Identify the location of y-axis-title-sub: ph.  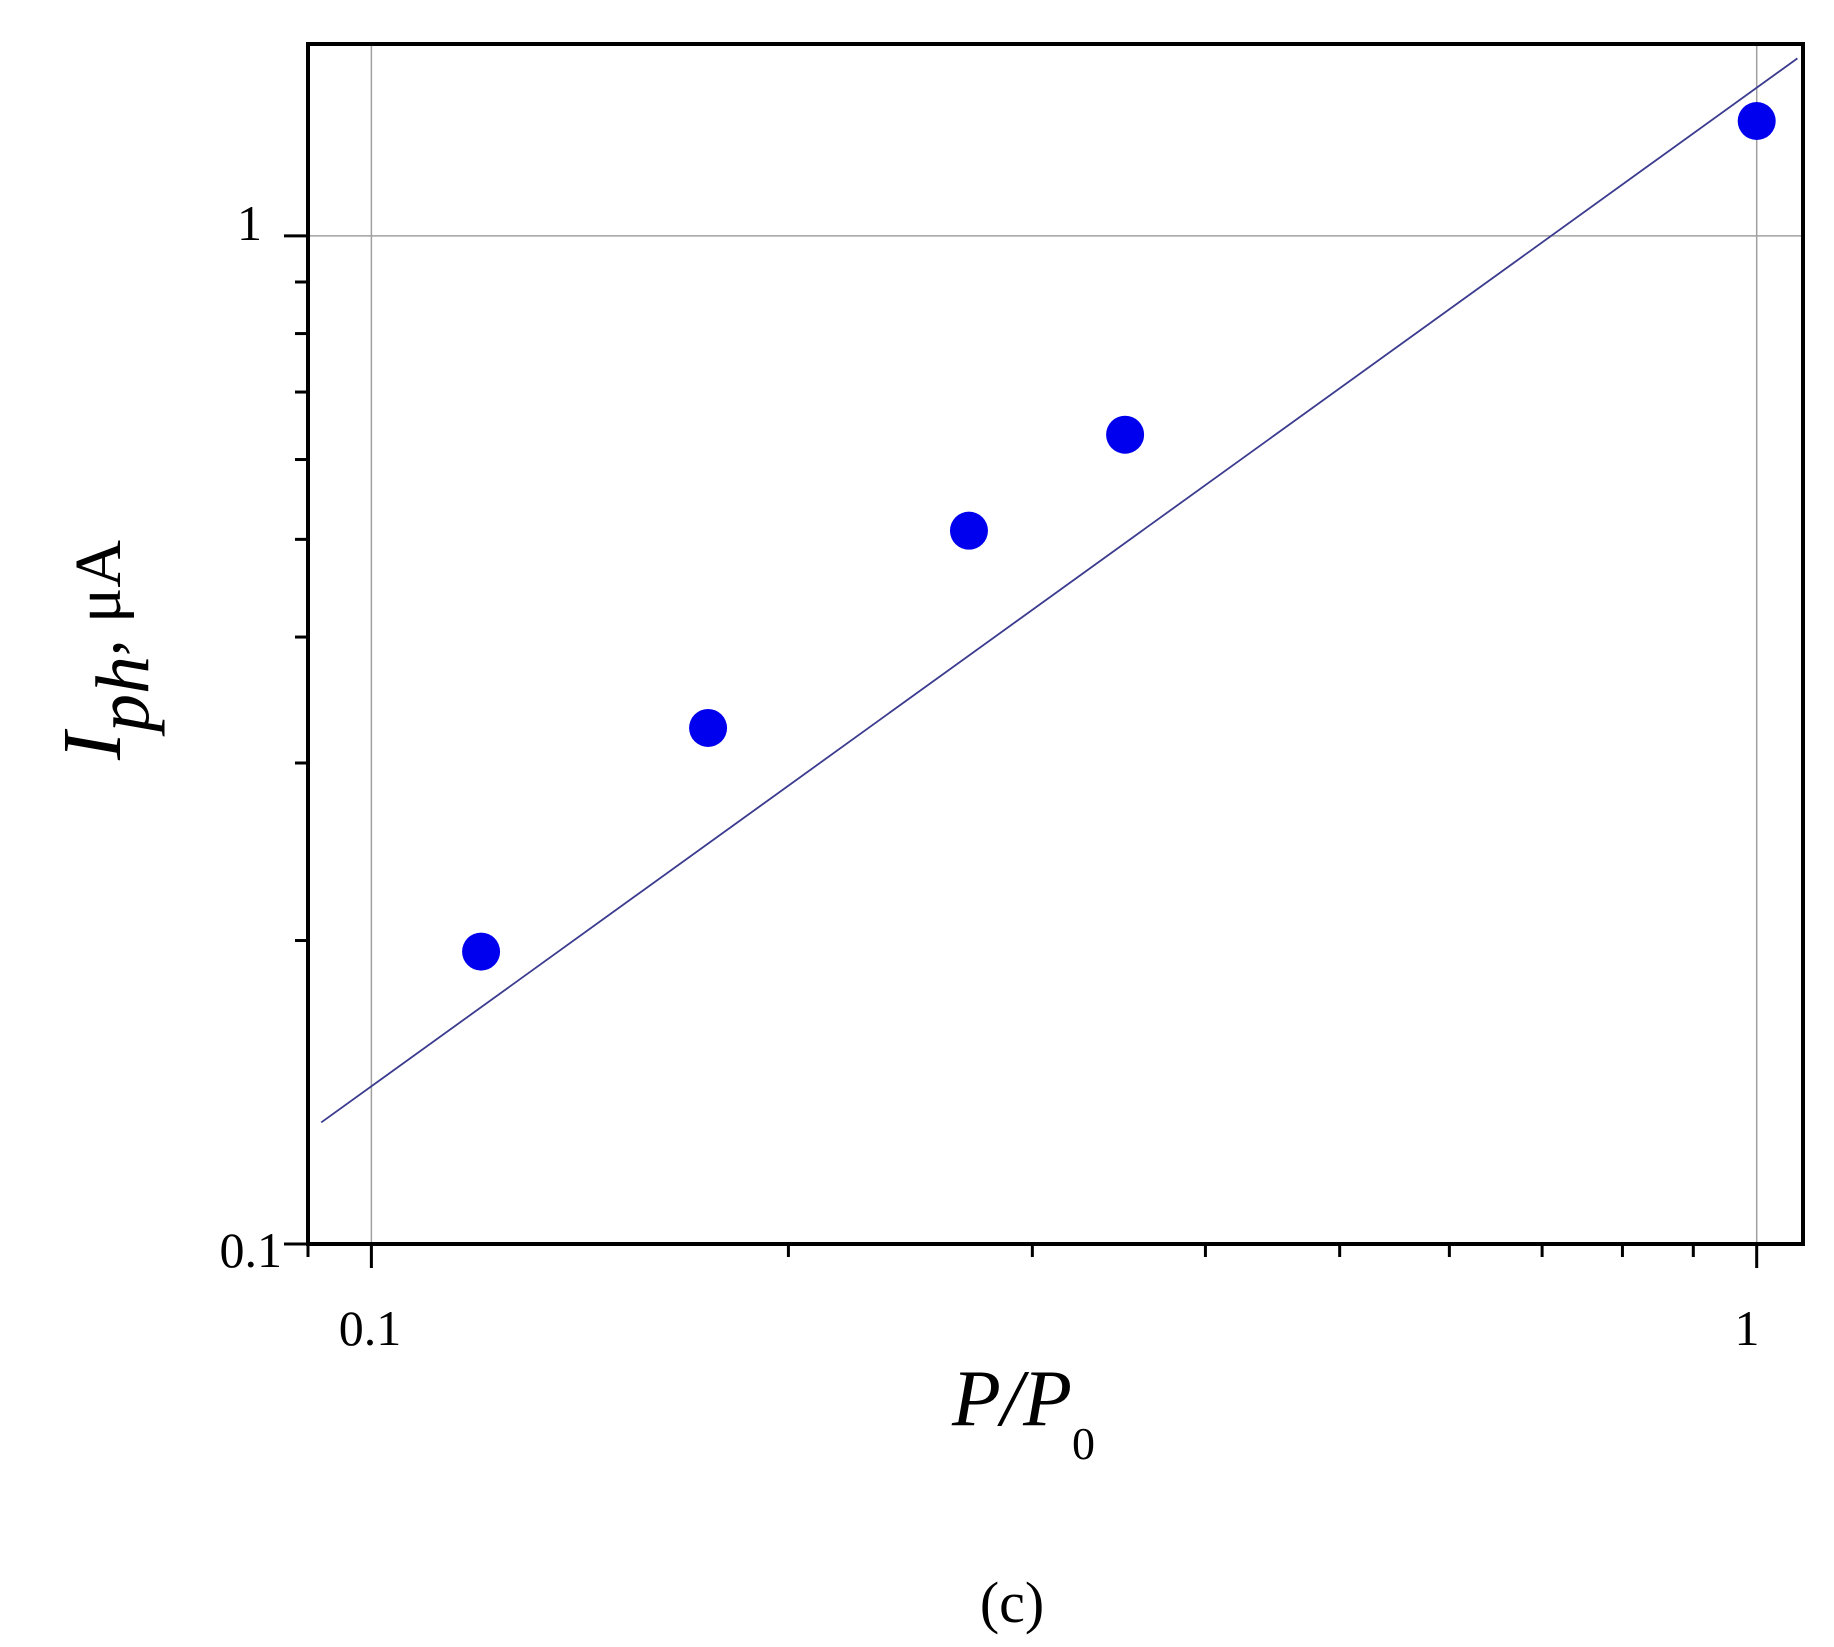
(123, 696).